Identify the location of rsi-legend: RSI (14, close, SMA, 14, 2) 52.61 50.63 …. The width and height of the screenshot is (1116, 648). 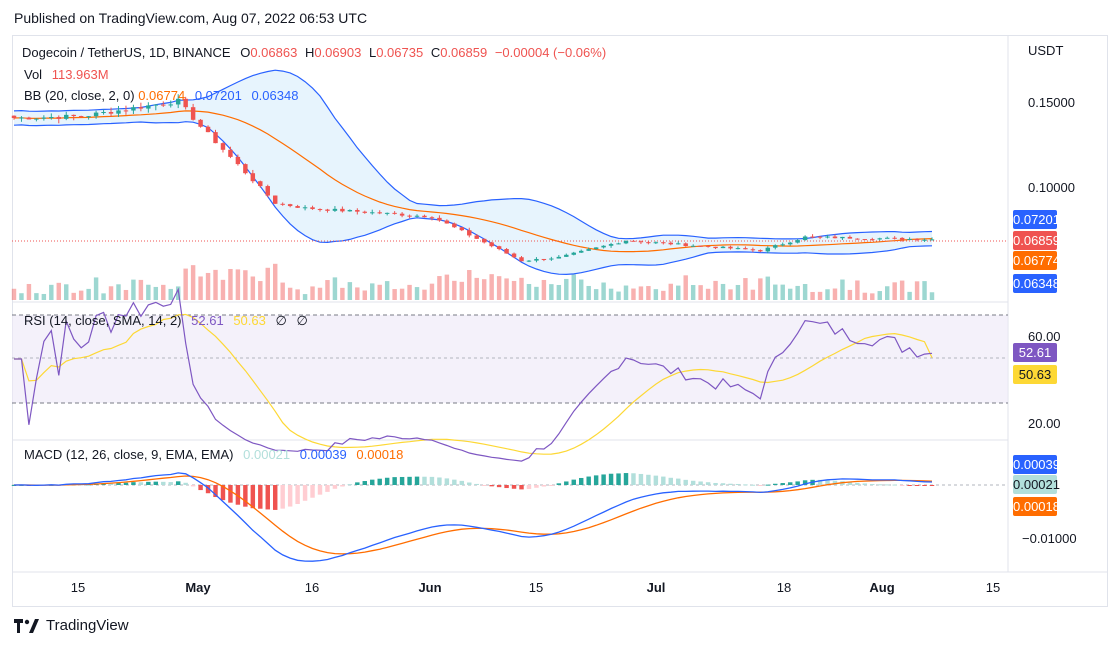
(166, 321).